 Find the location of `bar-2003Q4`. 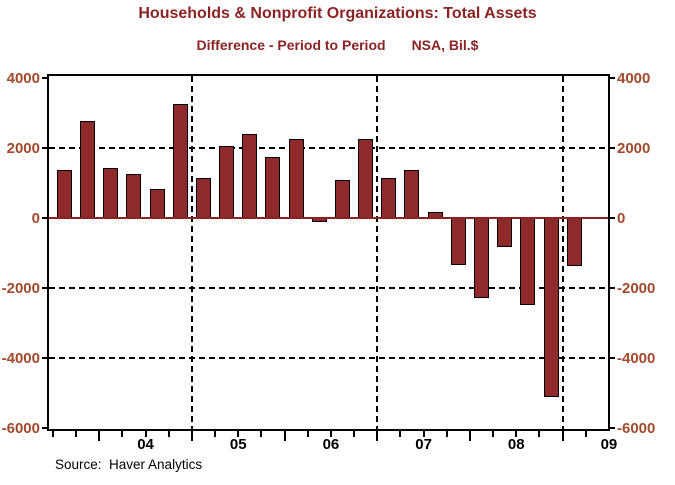

bar-2003Q4 is located at coordinates (88, 169).